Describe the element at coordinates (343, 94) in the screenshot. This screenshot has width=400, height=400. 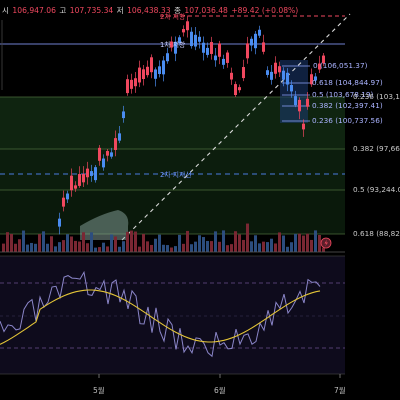
I see `fib-inner-label-05: 0.5 (103,678.19)` at that location.